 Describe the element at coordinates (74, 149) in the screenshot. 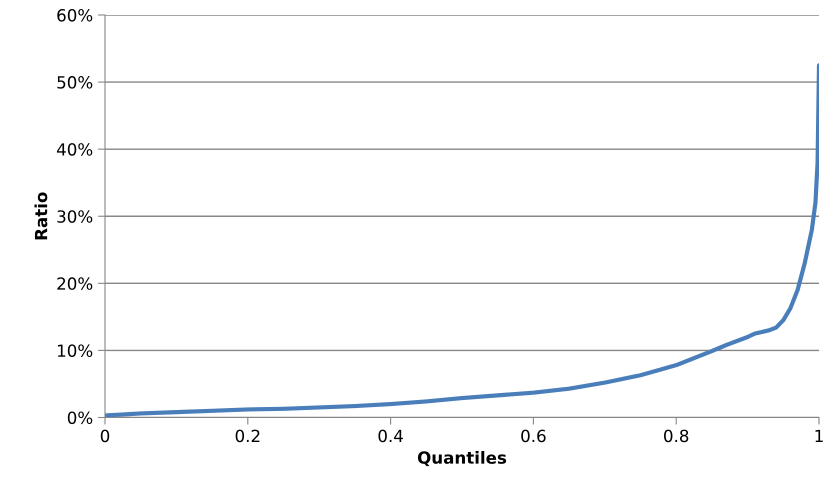

I see `y-tick-label: 40%` at that location.